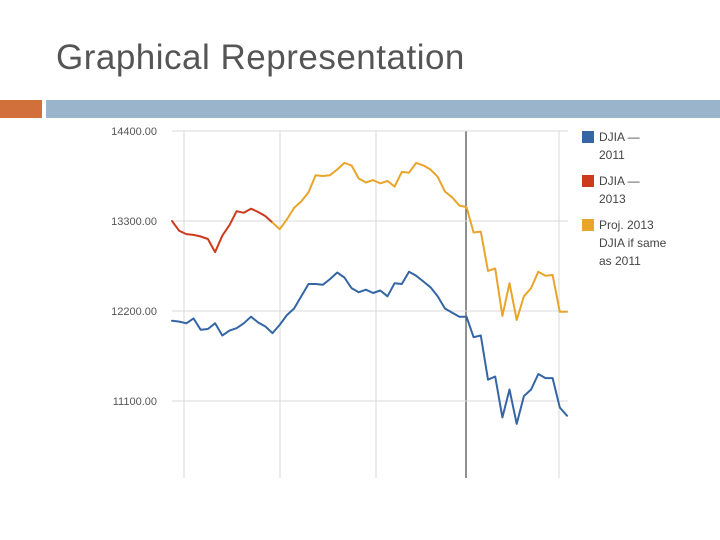 The height and width of the screenshot is (540, 720). Describe the element at coordinates (383, 109) in the screenshot. I see `accent-bar-blue` at that location.